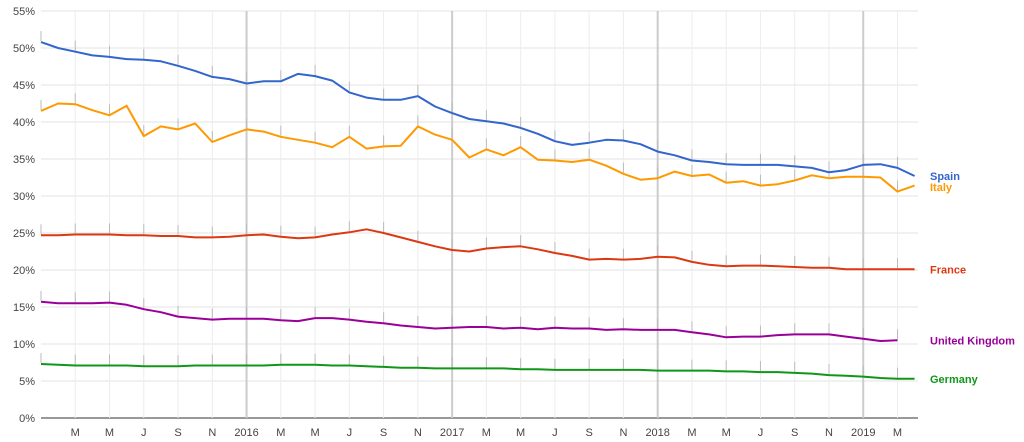 Image resolution: width=1024 pixels, height=442 pixels. What do you see at coordinates (24, 345) in the screenshot?
I see `y-tick-label: 10%` at bounding box center [24, 345].